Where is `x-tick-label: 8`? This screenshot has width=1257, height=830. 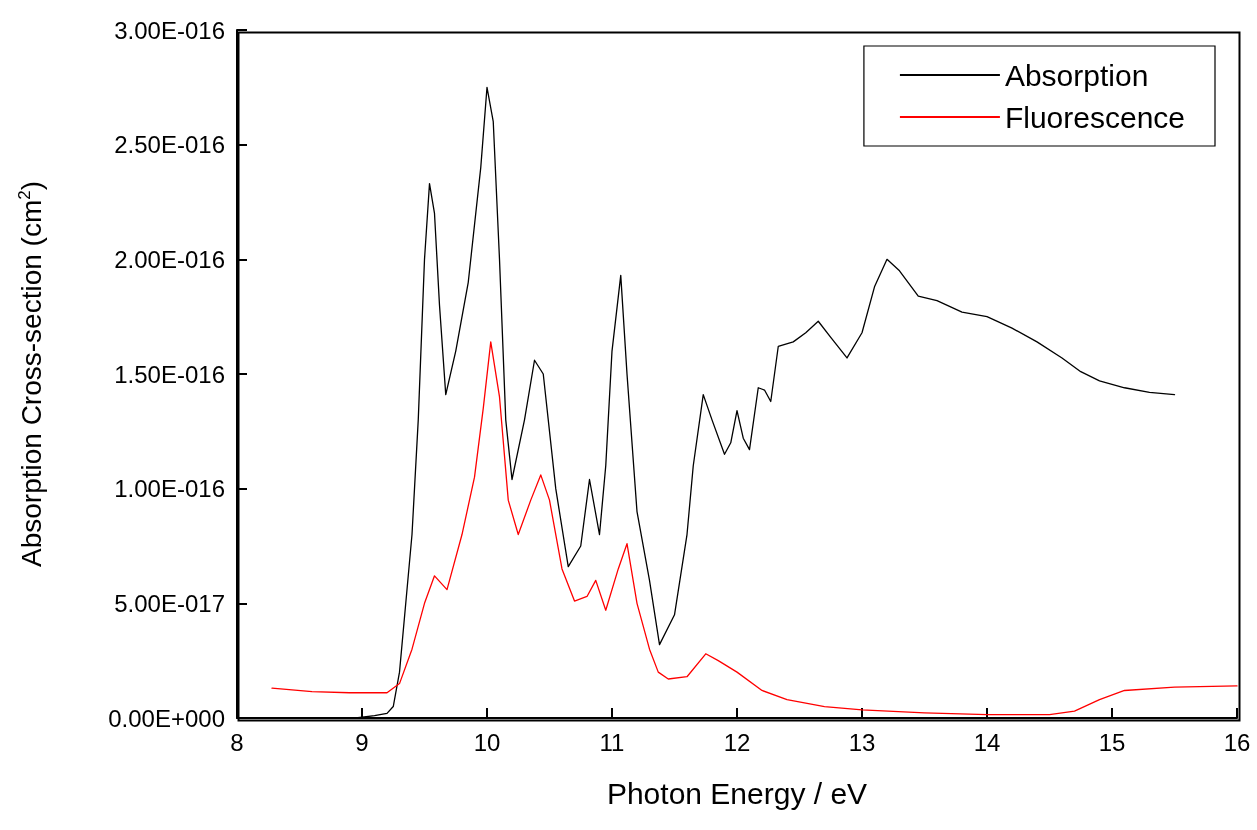 x-tick-label: 8 is located at coordinates (237, 742).